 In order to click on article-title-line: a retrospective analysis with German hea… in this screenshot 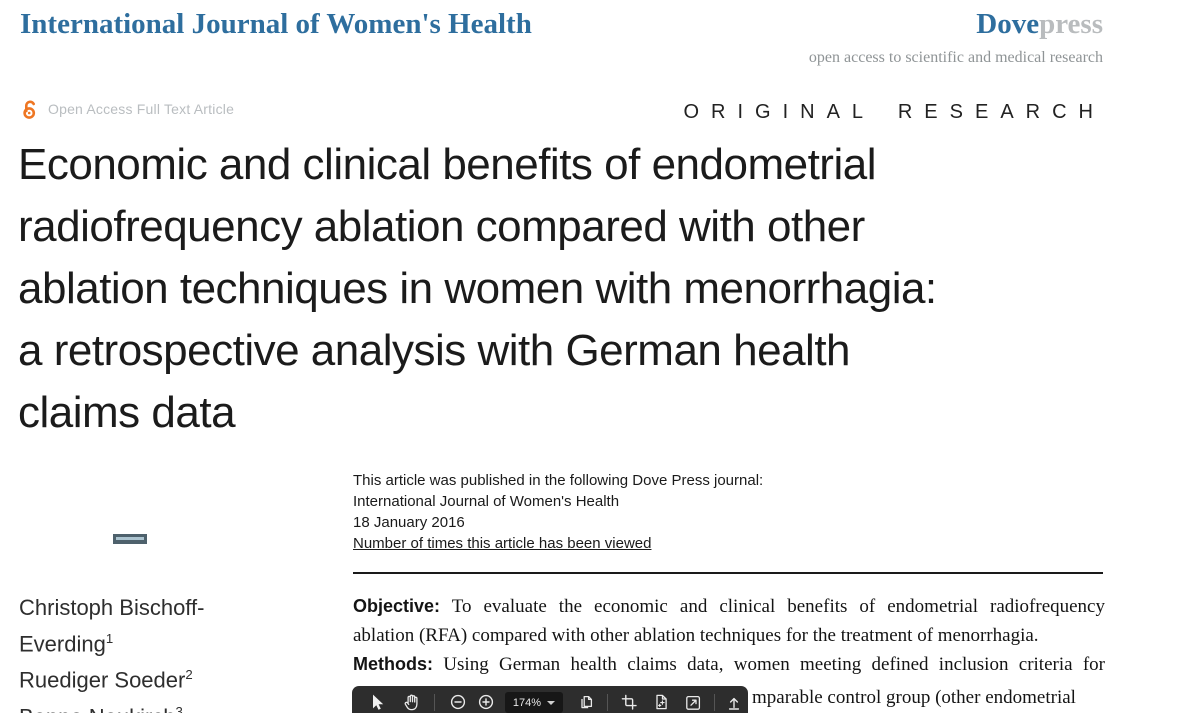, I will do `click(434, 350)`.